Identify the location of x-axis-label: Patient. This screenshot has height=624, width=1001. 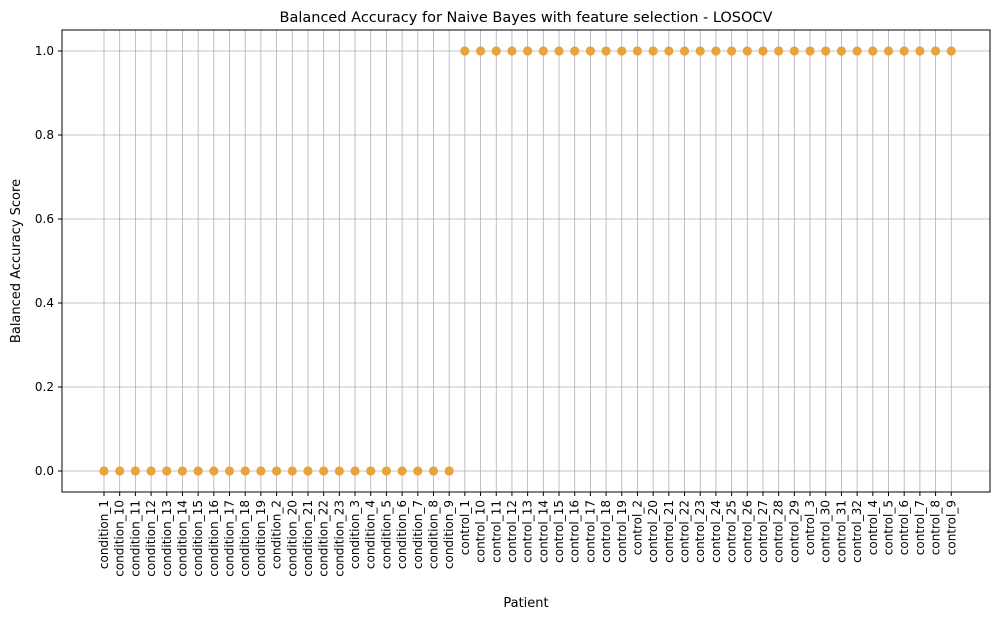
(525, 603).